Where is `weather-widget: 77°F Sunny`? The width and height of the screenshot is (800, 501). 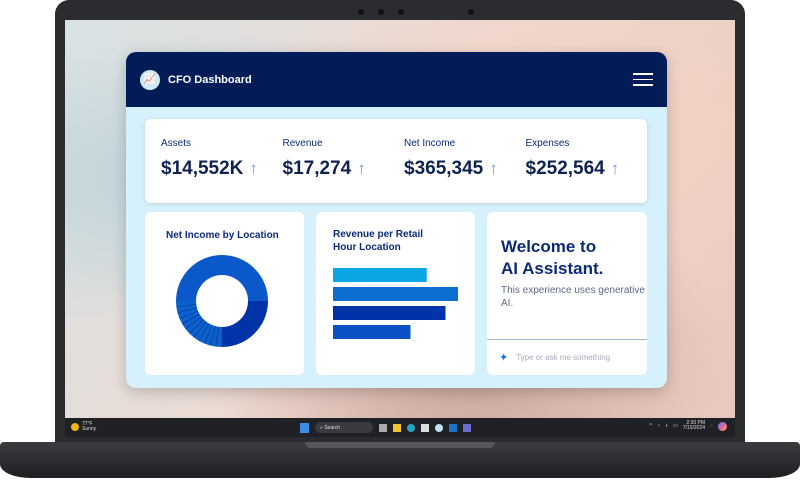 weather-widget: 77°F Sunny is located at coordinates (83, 427).